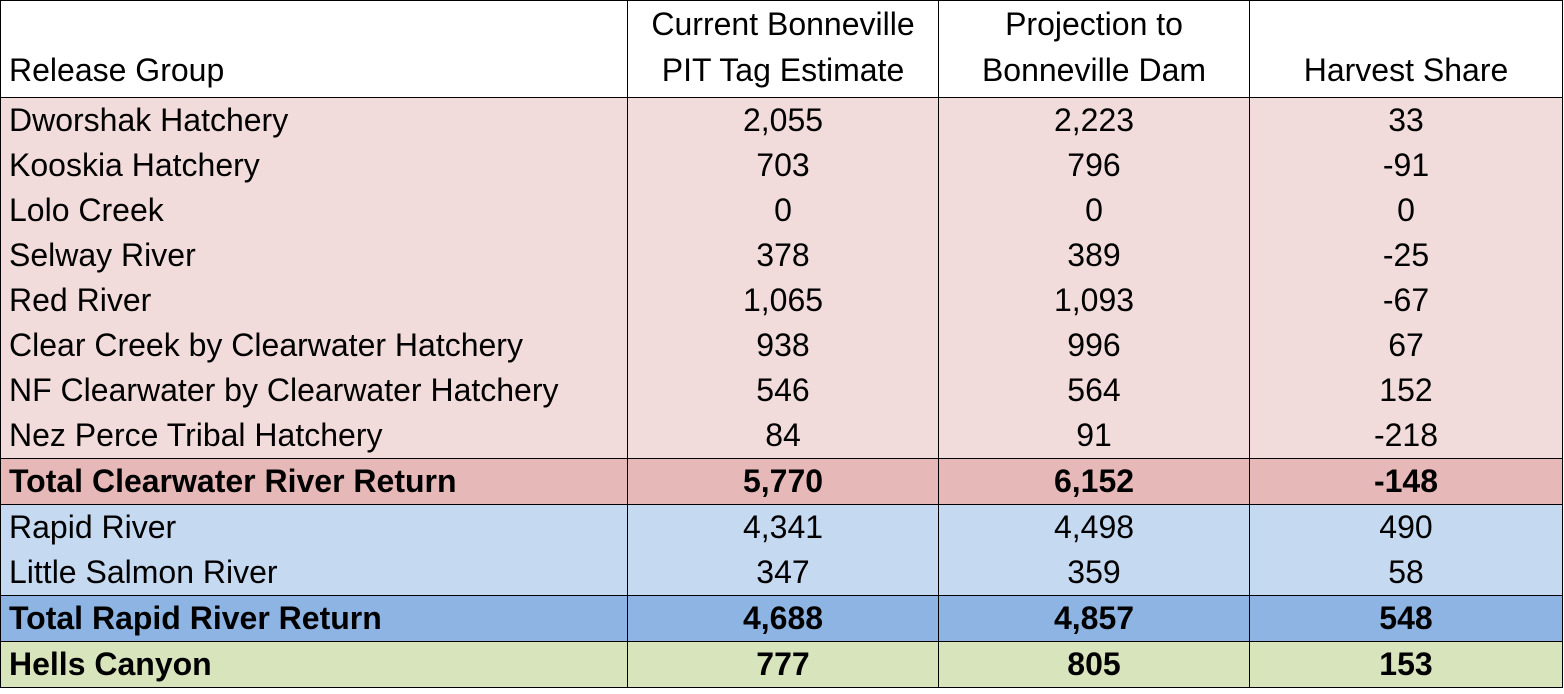 The height and width of the screenshot is (694, 1564). Describe the element at coordinates (1094, 120) in the screenshot. I see `cell-projection: 2,223` at that location.